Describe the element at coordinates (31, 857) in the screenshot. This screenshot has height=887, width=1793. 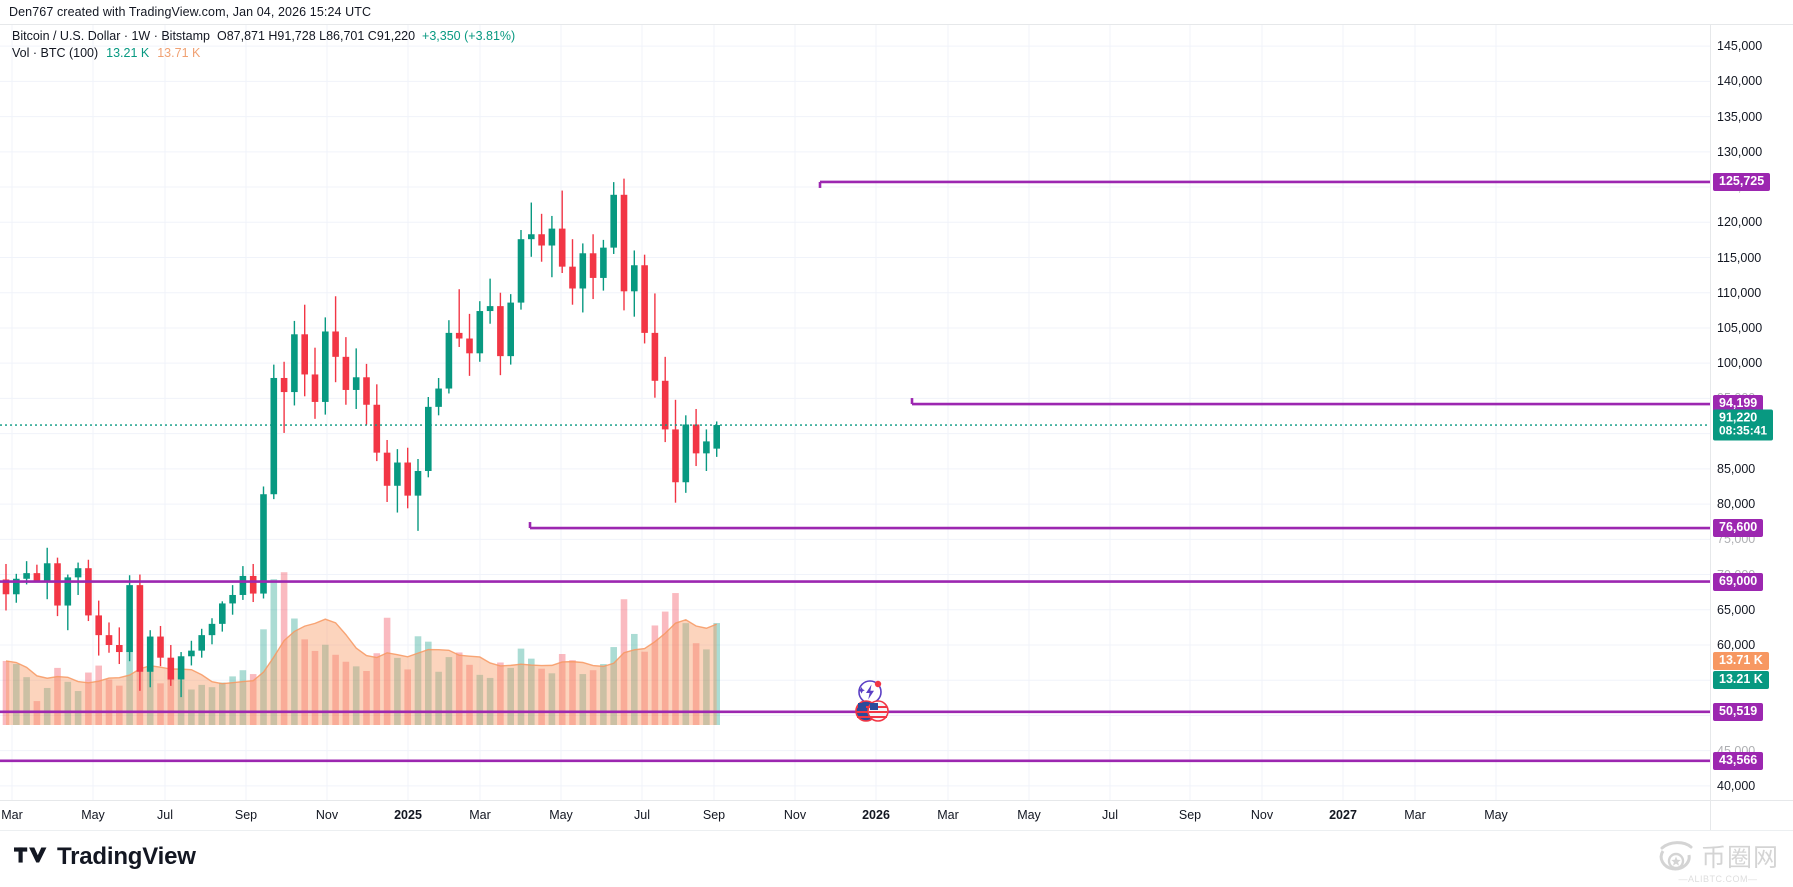
I see `tradingview-mark-icon` at that location.